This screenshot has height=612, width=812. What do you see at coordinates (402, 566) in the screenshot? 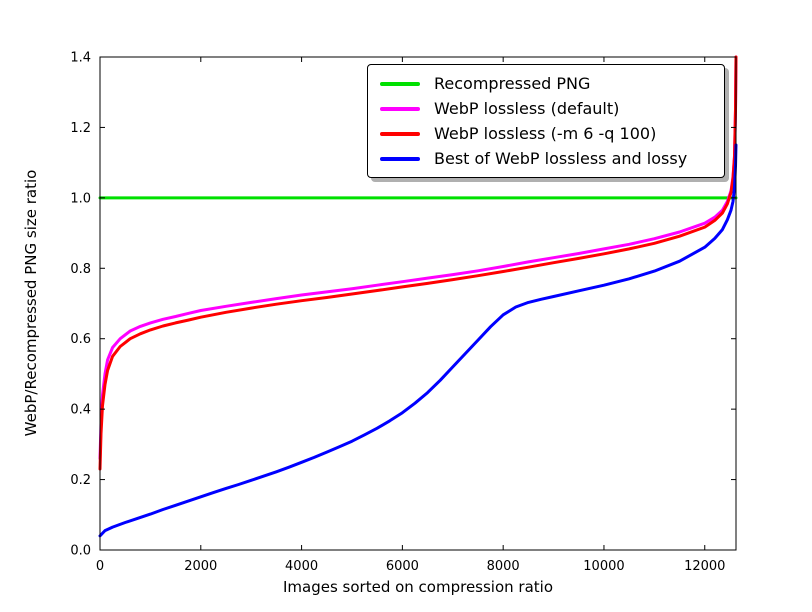
I see `x-tick-label: 6000` at bounding box center [402, 566].